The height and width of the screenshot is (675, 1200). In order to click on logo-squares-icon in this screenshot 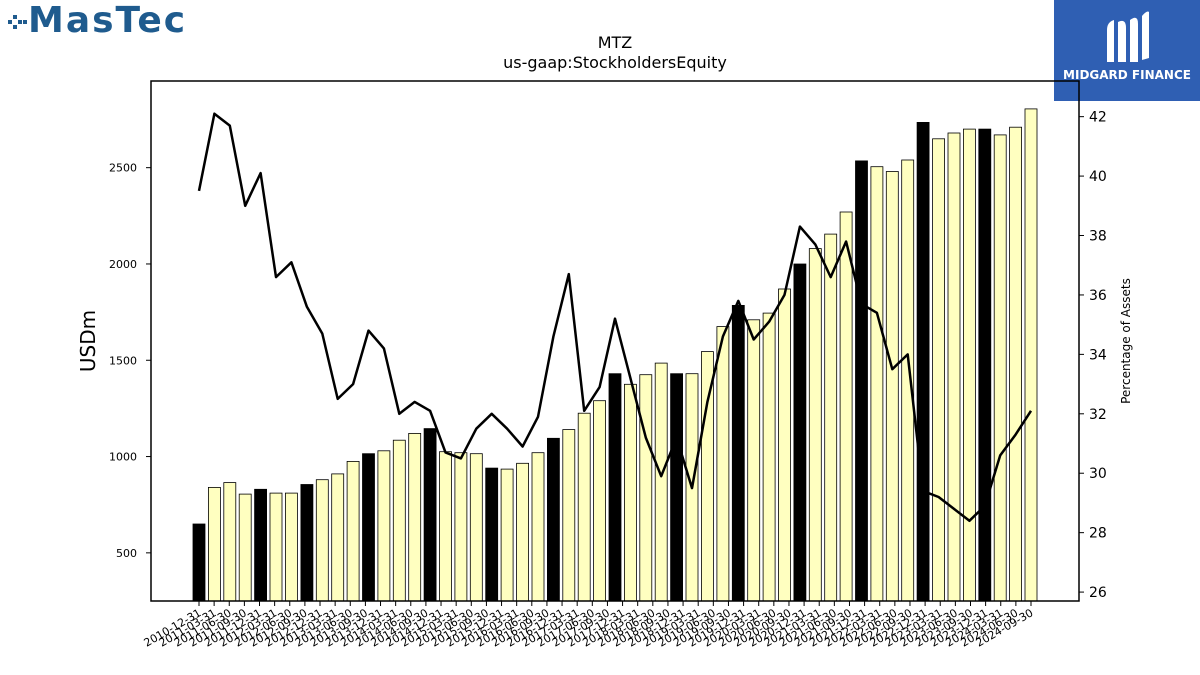, I will do `click(17, 22)`.